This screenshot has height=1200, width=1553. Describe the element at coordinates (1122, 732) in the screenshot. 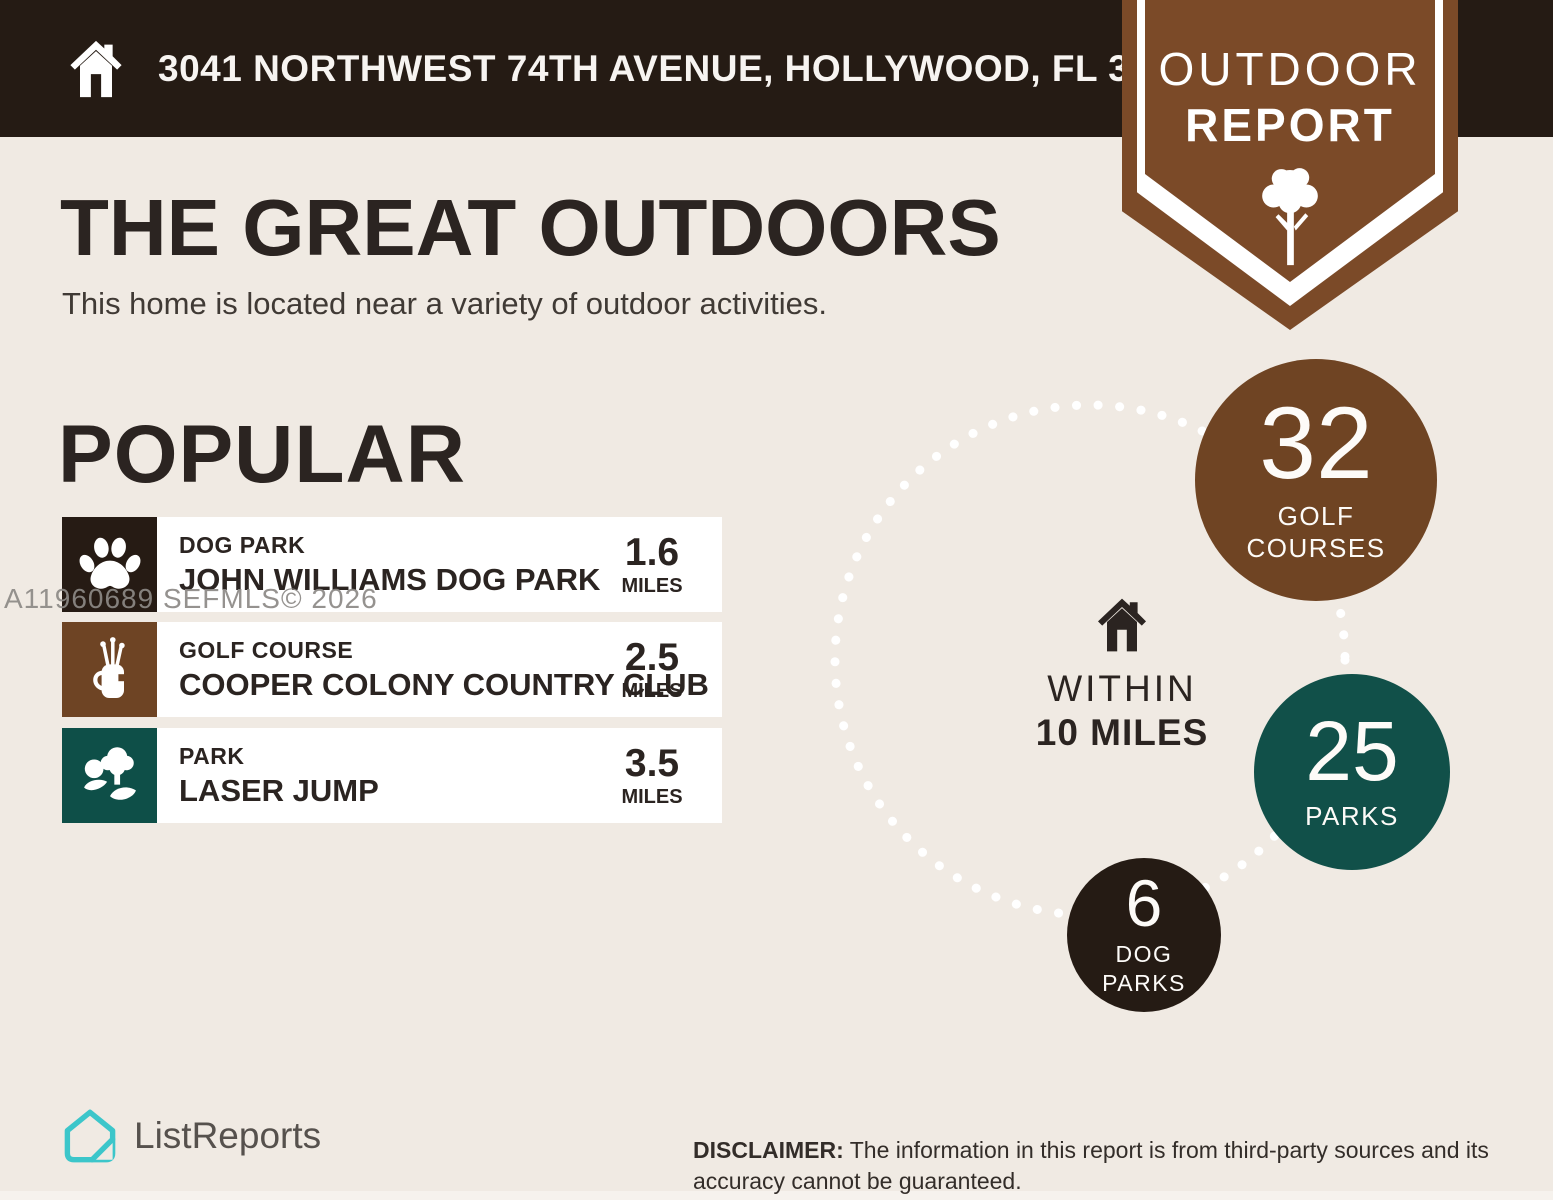

I see `within-value: 10 MILES` at that location.